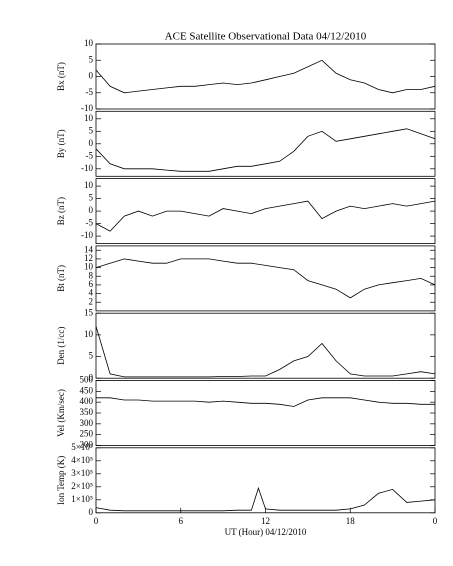 The height and width of the screenshot is (566, 453). What do you see at coordinates (91, 275) in the screenshot?
I see `y-tick-label: 8` at bounding box center [91, 275].